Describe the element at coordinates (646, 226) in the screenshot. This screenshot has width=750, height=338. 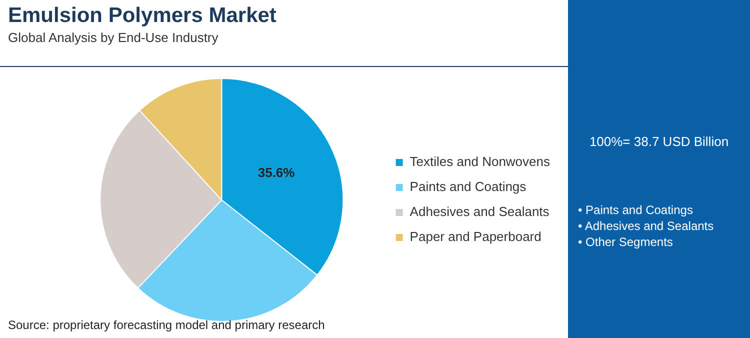
I see `text: • Adhesives and Sealants` at that location.